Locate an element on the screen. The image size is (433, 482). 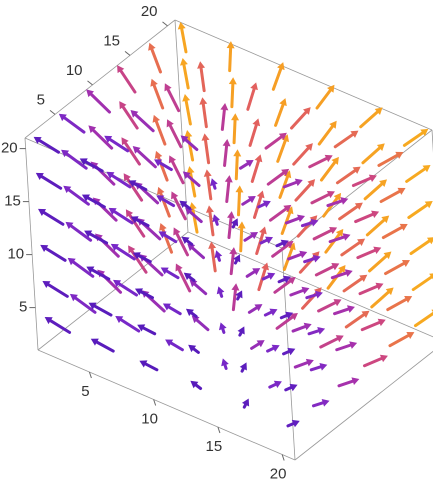
z-tick-label: 20 is located at coordinates (9, 148).